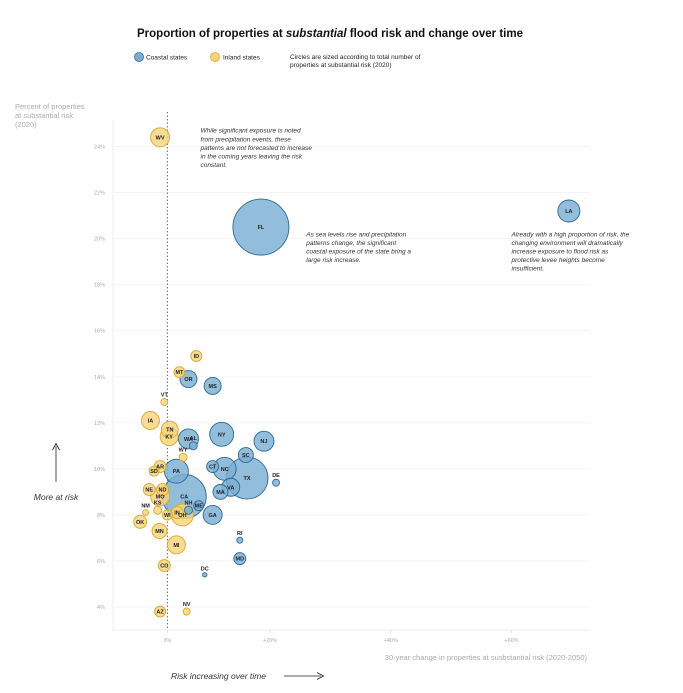 The width and height of the screenshot is (683, 693). I want to click on y-tick-label: 22%, so click(99, 194).